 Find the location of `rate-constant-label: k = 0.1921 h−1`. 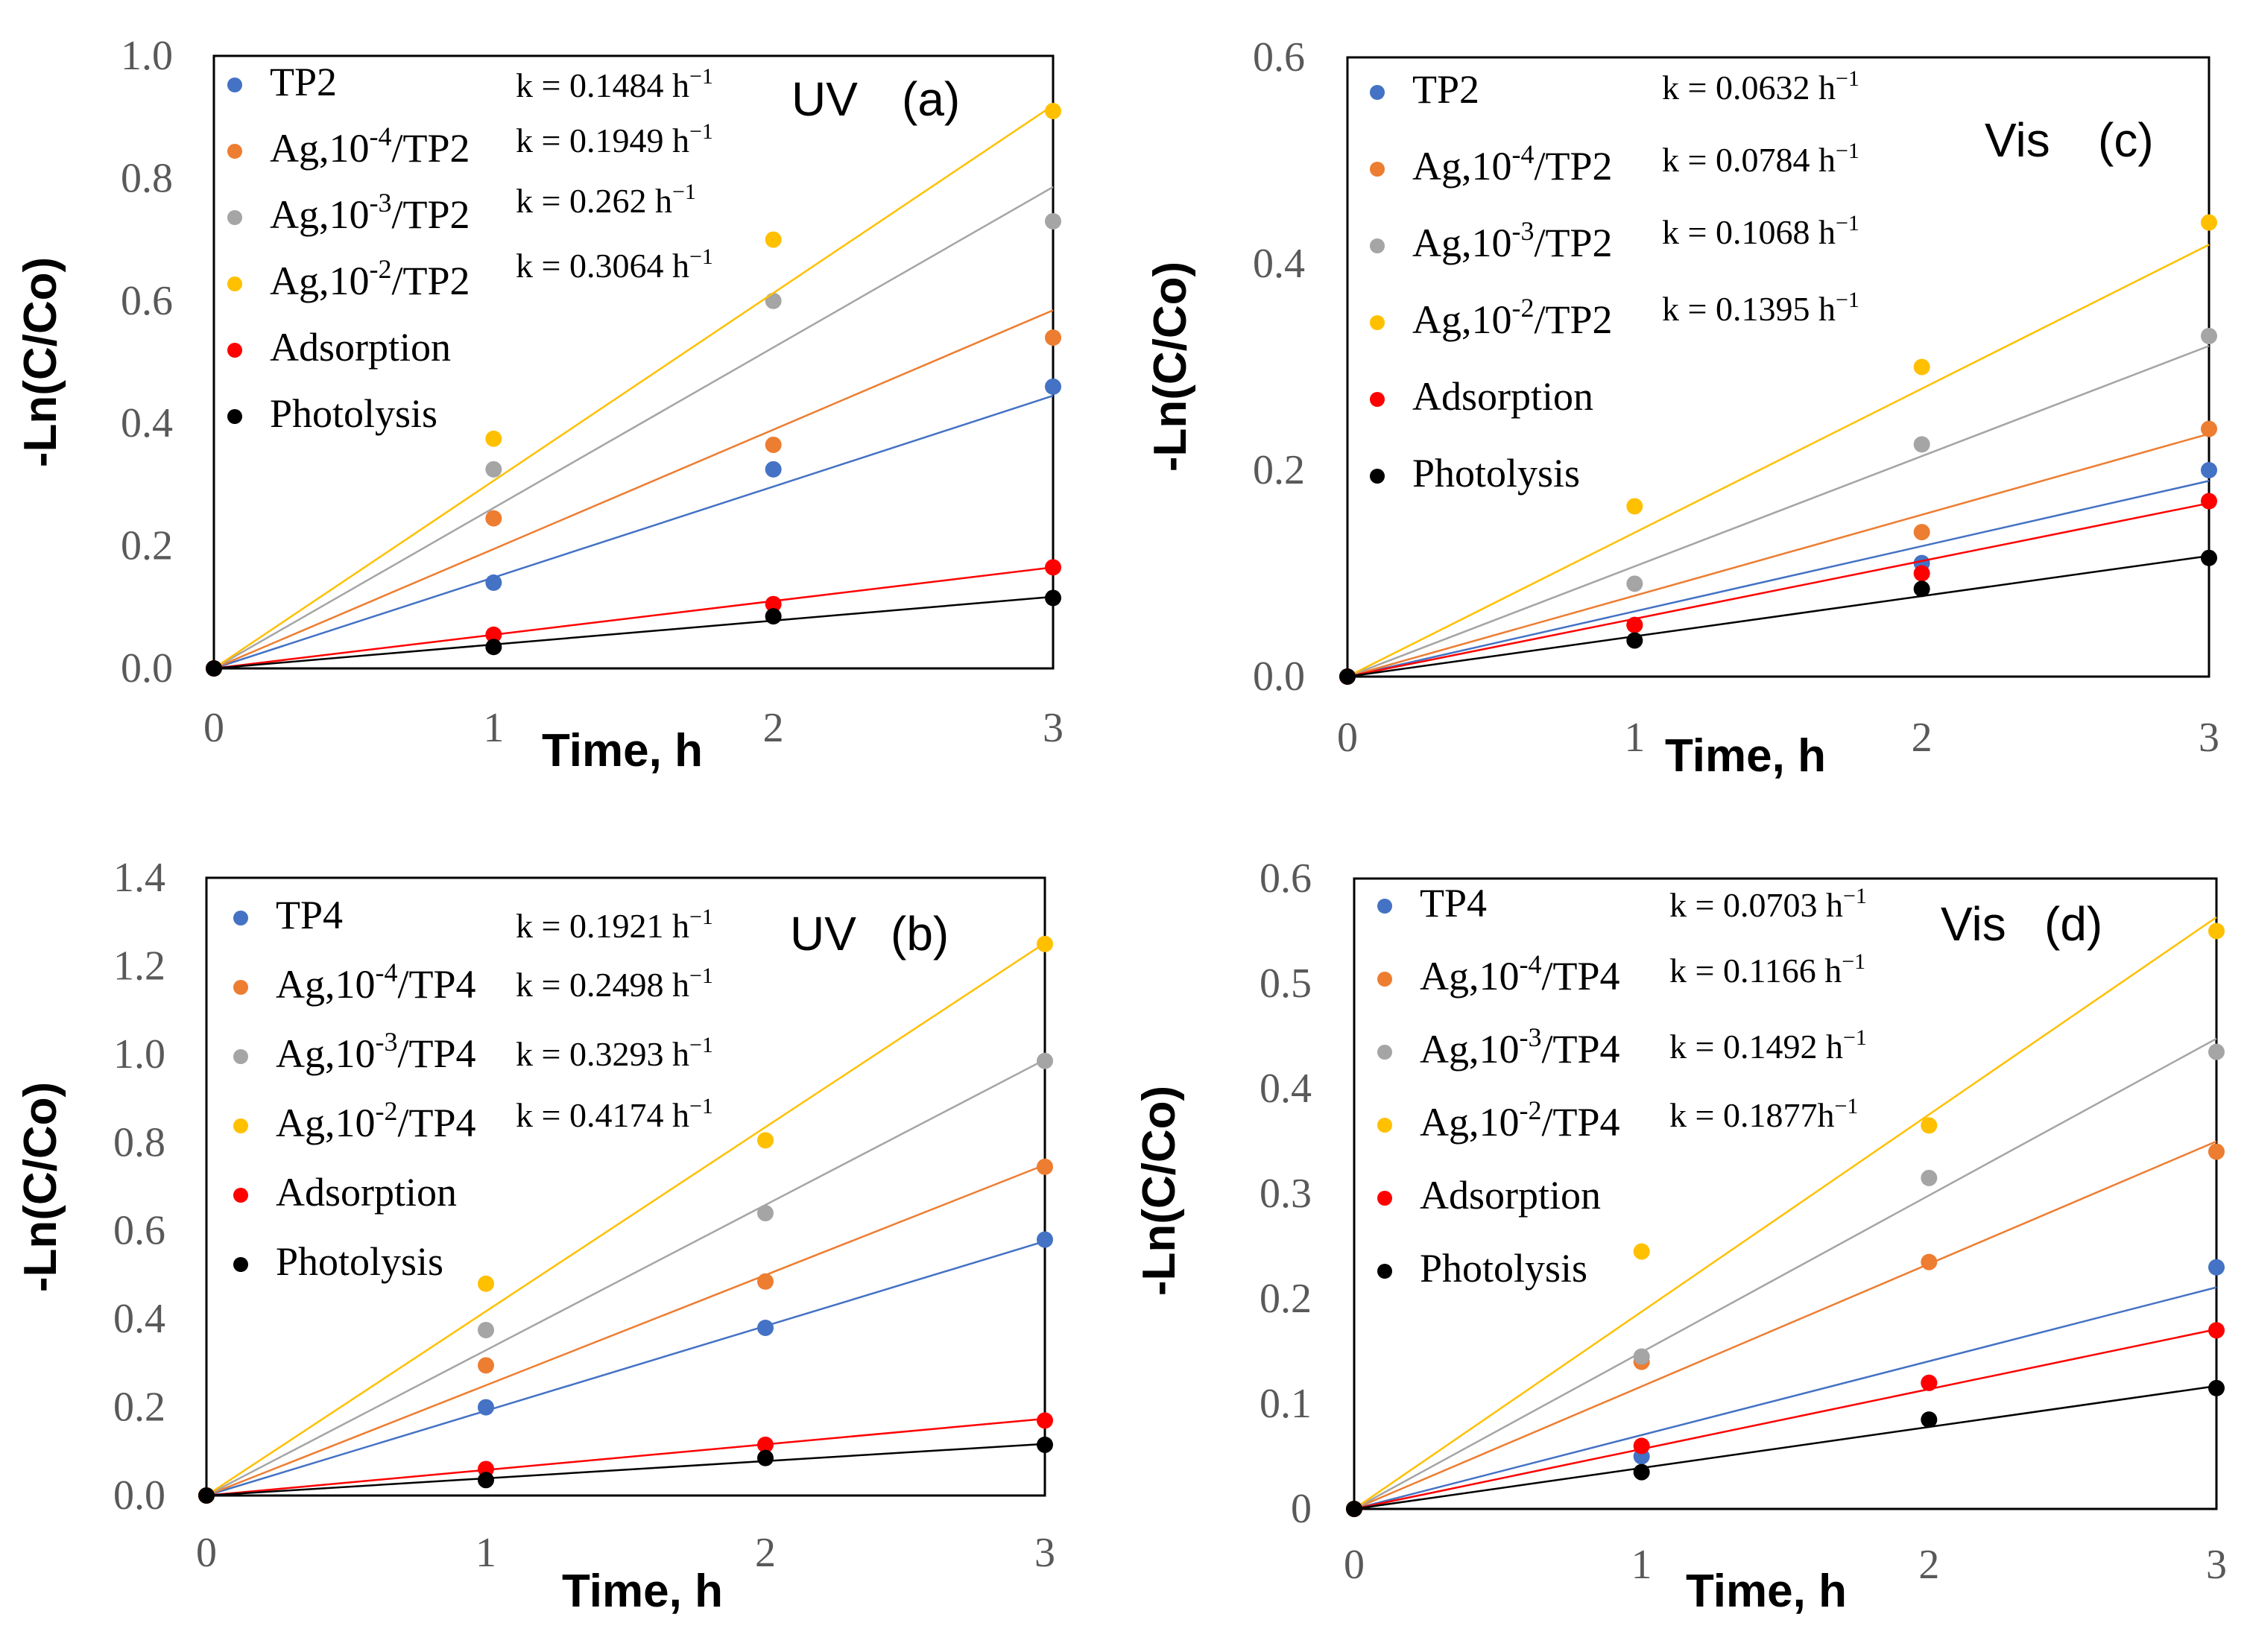

rate-constant-label: k = 0.1921 h−1 is located at coordinates (614, 925).